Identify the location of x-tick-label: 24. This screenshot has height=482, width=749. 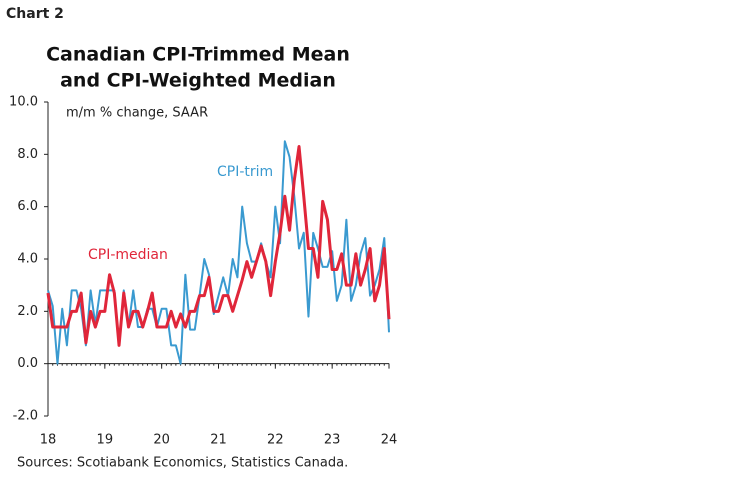
(389, 440).